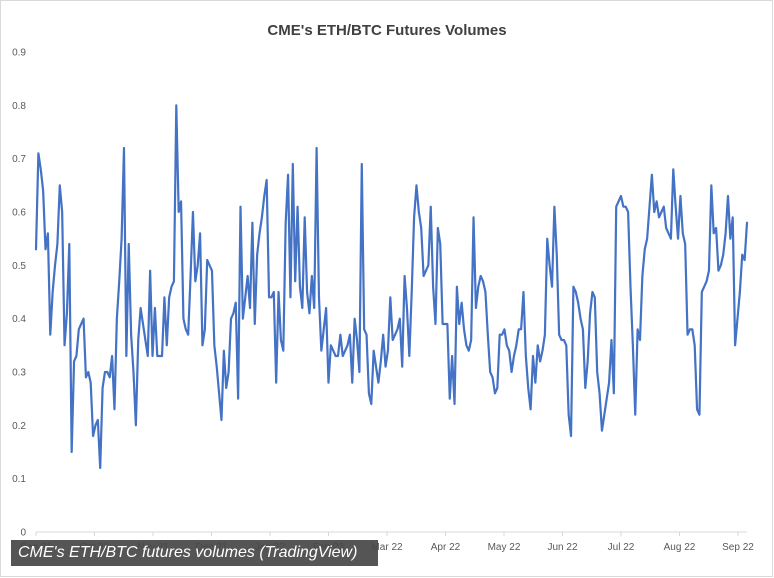 This screenshot has height=578, width=774. What do you see at coordinates (446, 547) in the screenshot?
I see `x-tick-label: Apr 22` at bounding box center [446, 547].